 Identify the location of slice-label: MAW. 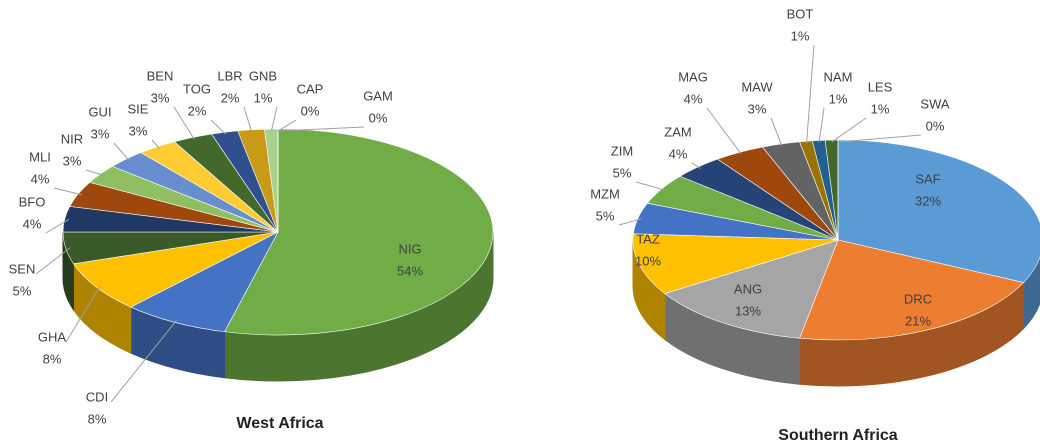
(757, 86).